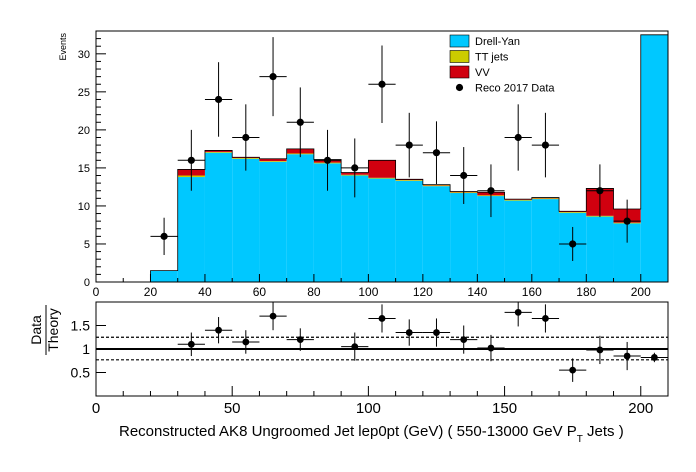 This screenshot has width=696, height=472. Describe the element at coordinates (84, 93) in the screenshot. I see `main-ytick-label-5: 25` at that location.